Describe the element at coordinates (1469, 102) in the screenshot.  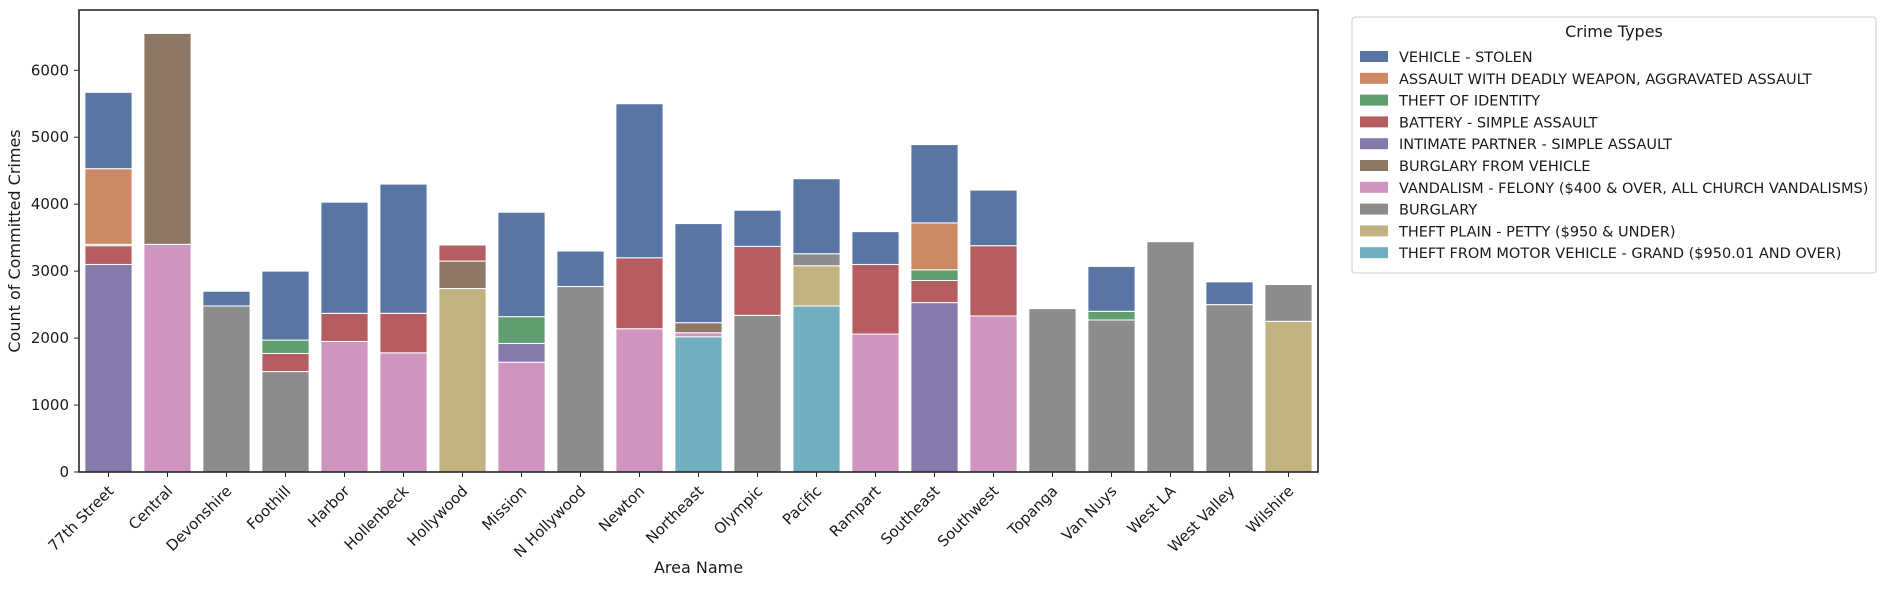
I see `legend-entry-label: THEFT OF IDENTITY` at that location.